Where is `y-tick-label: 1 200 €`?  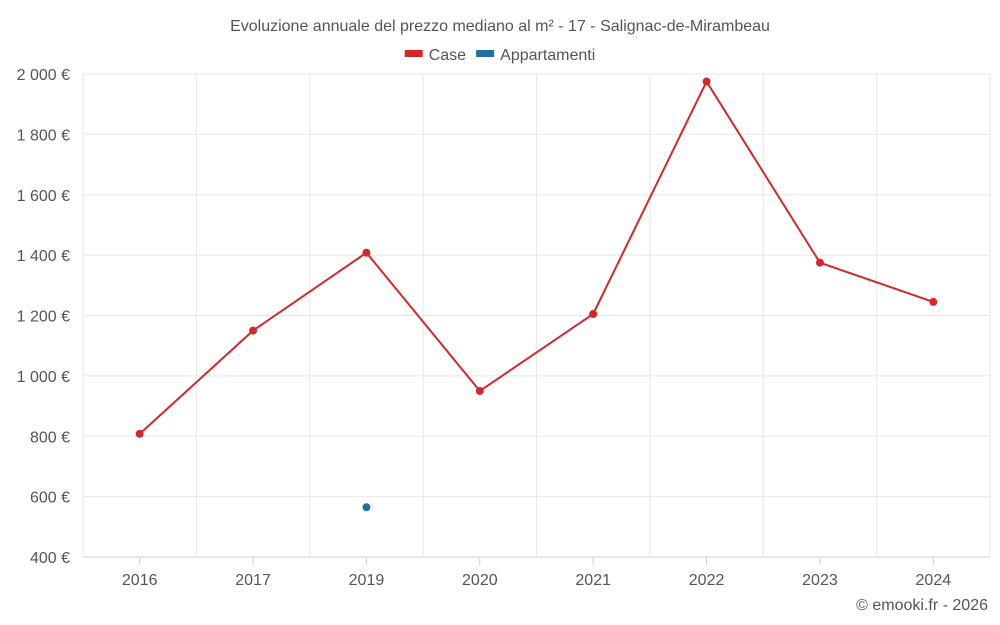 y-tick-label: 1 200 € is located at coordinates (43, 317).